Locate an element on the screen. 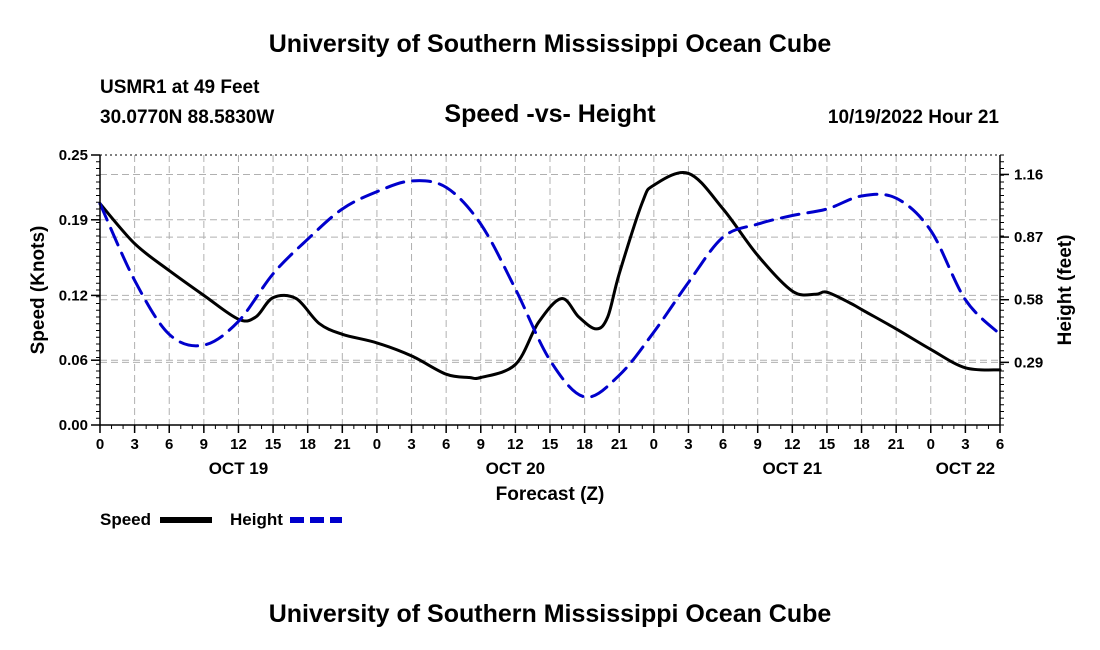 The width and height of the screenshot is (1100, 650). y2-tick-label: 0.29 is located at coordinates (1028, 362).